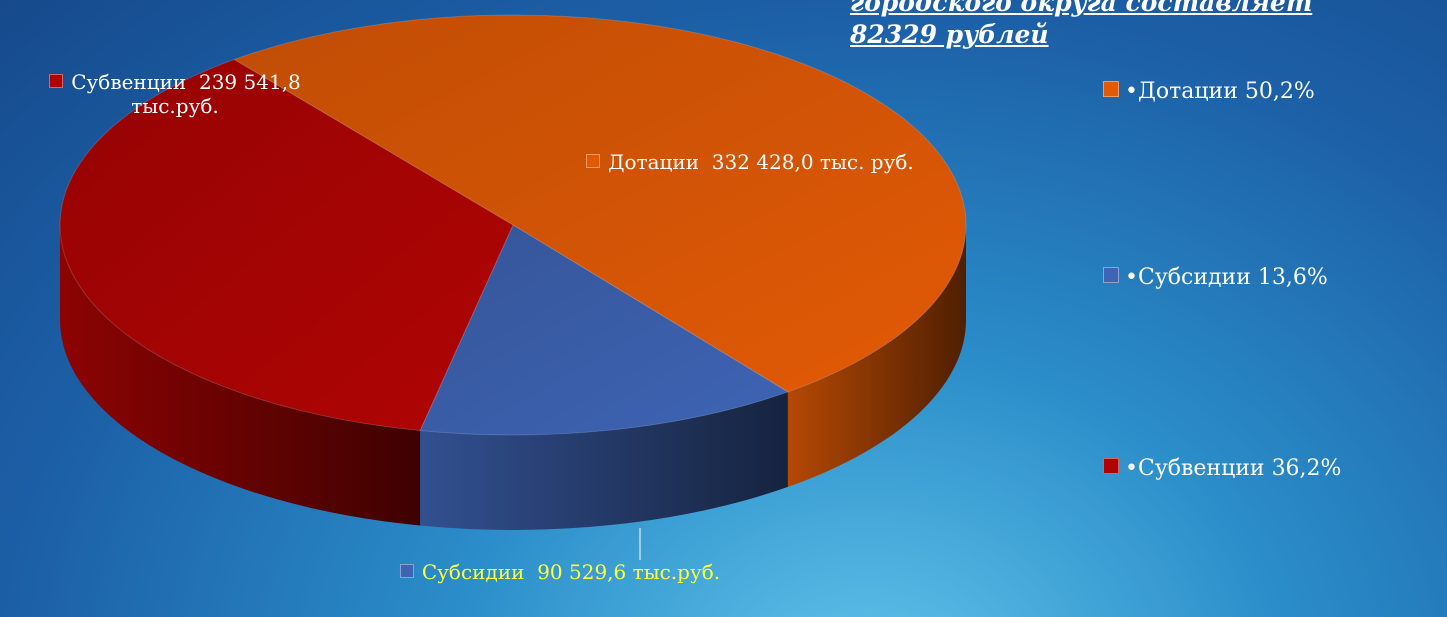 The image size is (1447, 617). I want to click on legend-percent: 50,2%, so click(1279, 91).